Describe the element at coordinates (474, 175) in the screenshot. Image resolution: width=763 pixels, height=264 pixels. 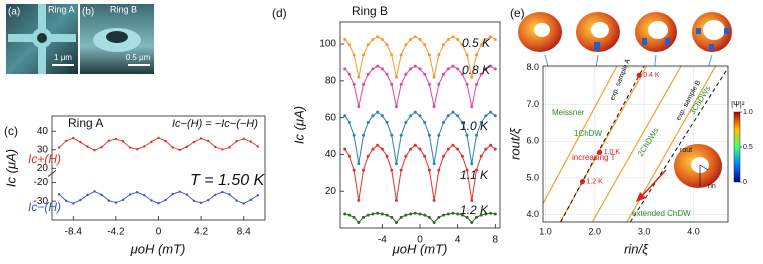
I see `series-label: 1.1 K` at that location.